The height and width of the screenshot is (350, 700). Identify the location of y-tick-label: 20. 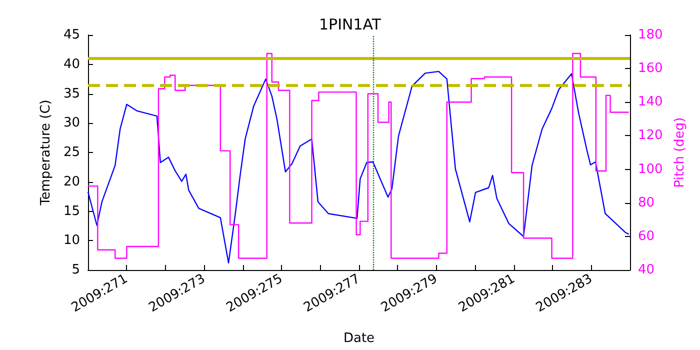
(71, 182).